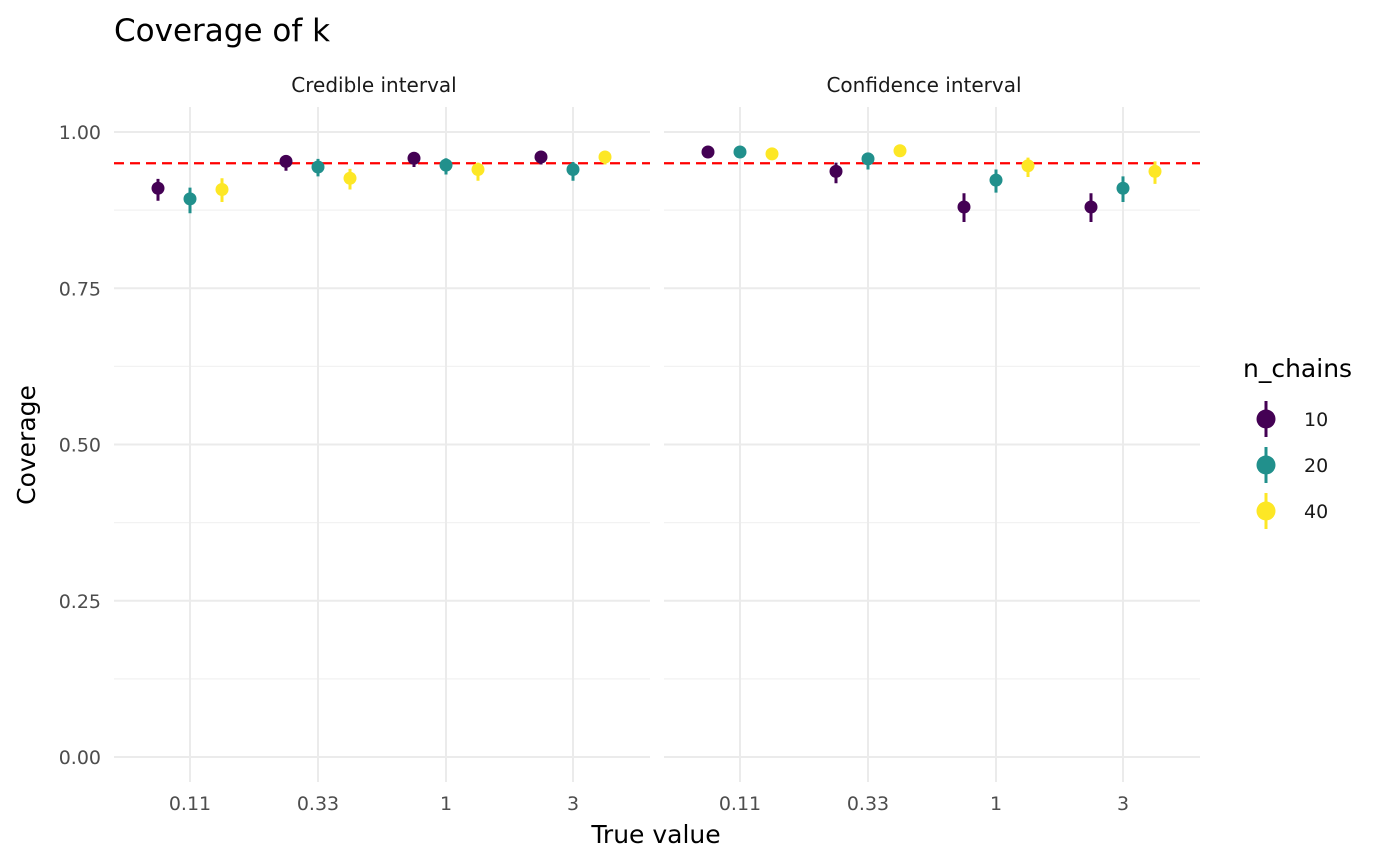 The height and width of the screenshot is (865, 1400). What do you see at coordinates (1292, 511) in the screenshot?
I see `legend-entry-40: 40` at bounding box center [1292, 511].